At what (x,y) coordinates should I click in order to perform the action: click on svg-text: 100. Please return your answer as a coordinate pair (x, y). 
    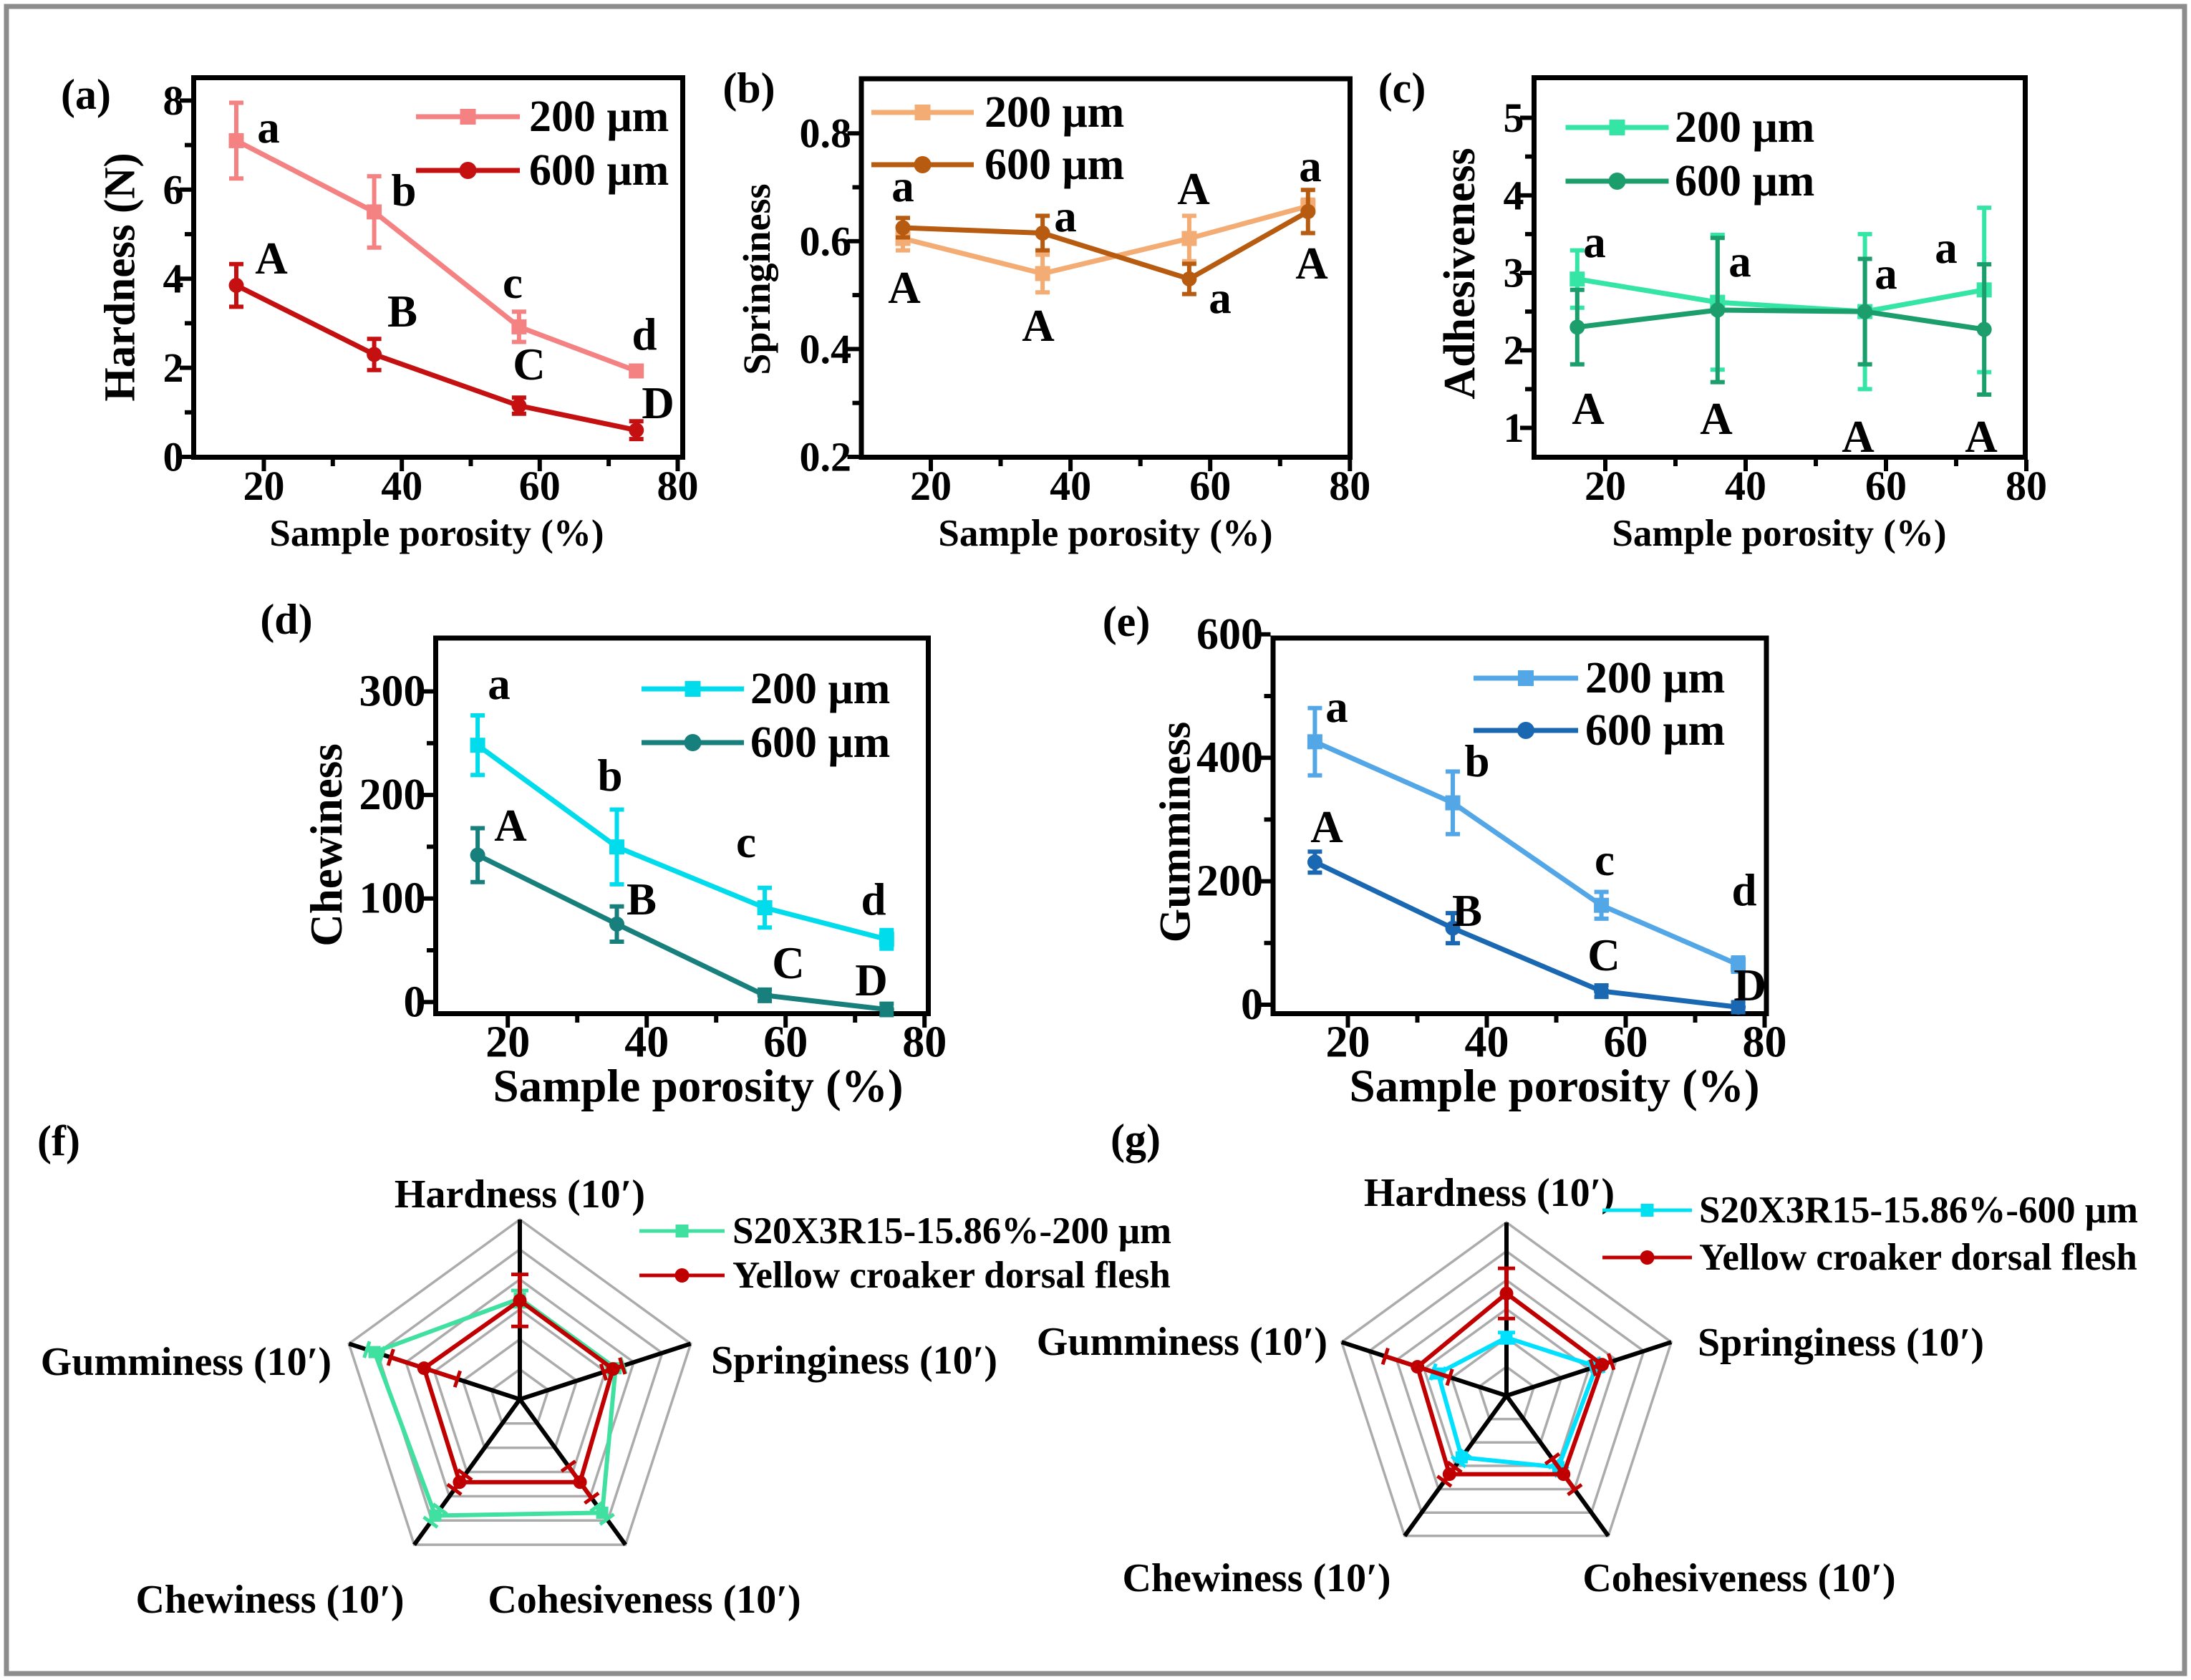
    Looking at the image, I should click on (393, 898).